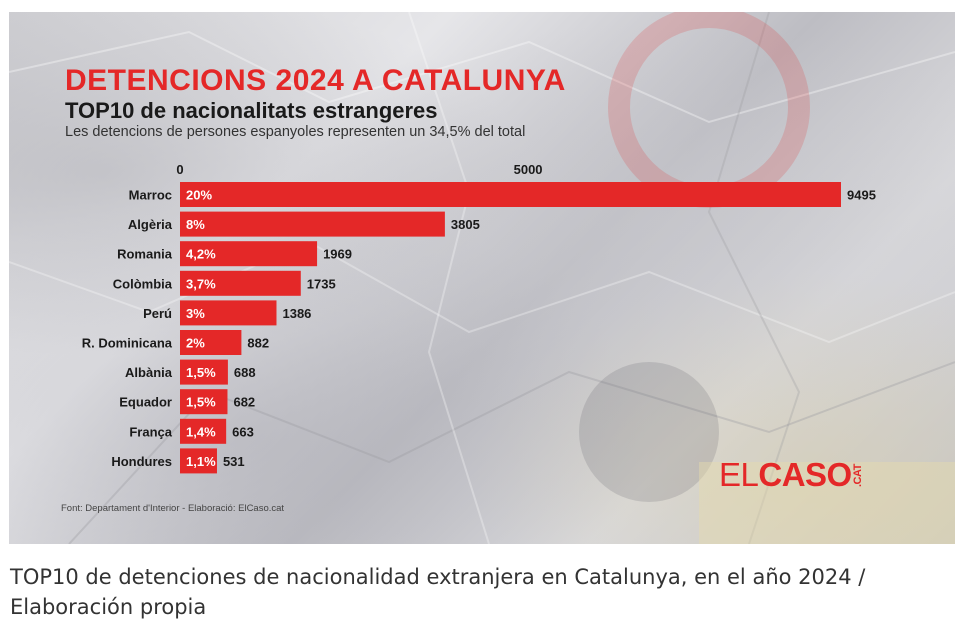 Image resolution: width=966 pixels, height=632 pixels. I want to click on percent-label: 20%, so click(199, 195).